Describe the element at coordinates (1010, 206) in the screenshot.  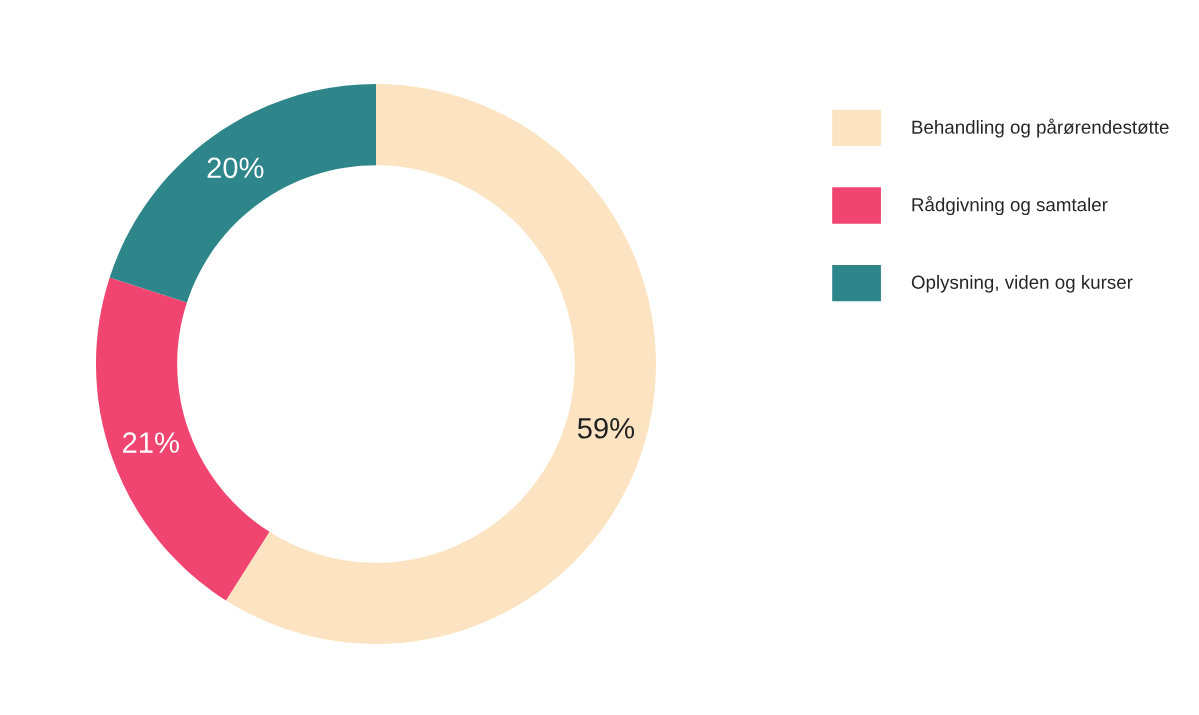
I see `legend-label: Rådgivning og samtaler` at that location.